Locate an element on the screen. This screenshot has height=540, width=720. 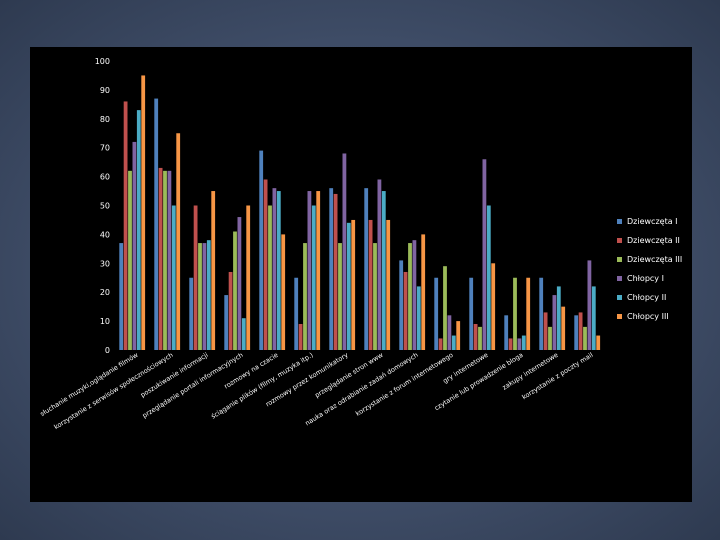
bar-chłopcy-i-5 is located at coordinates (309, 270).